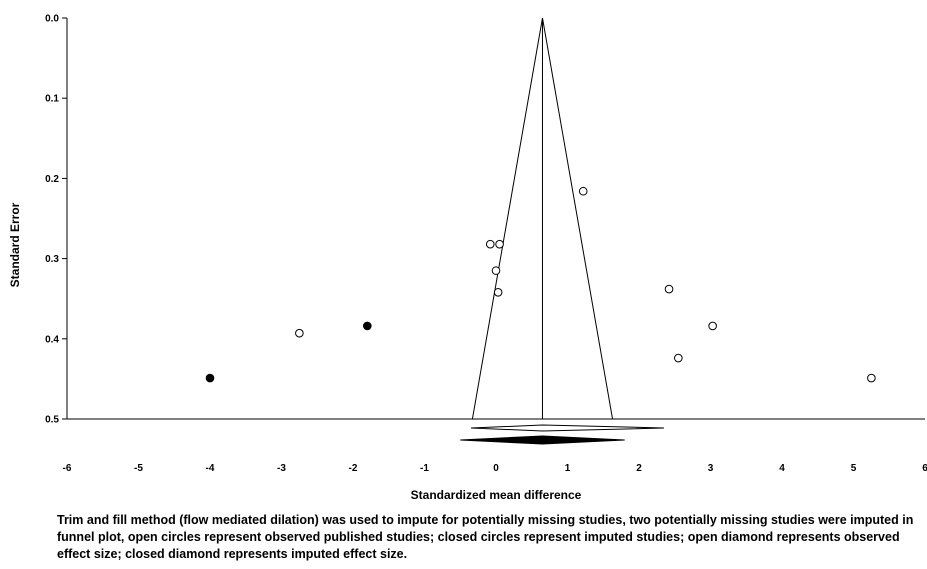  Describe the element at coordinates (353, 468) in the screenshot. I see `x-tick-label: -2` at that location.